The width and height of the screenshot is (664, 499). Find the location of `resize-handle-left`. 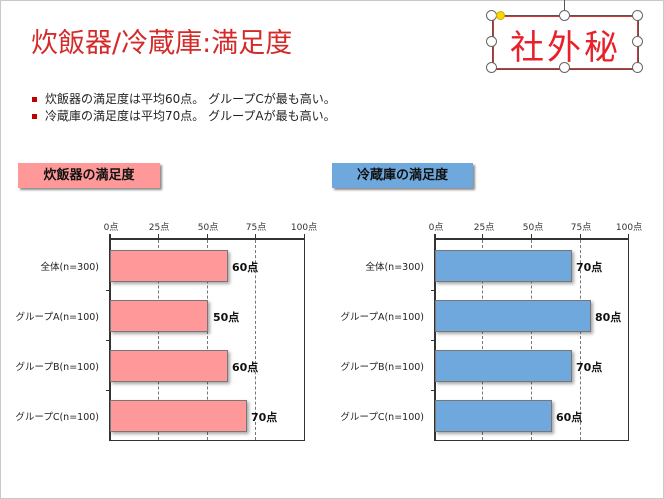

resize-handle-left is located at coordinates (491, 41).